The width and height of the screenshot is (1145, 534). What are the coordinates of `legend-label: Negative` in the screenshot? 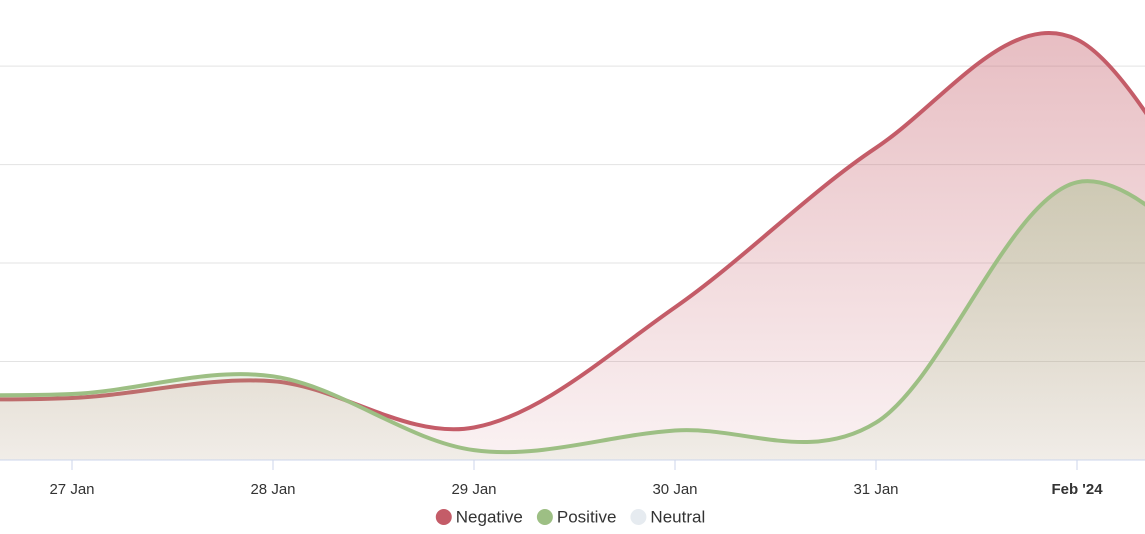 It's located at (489, 516).